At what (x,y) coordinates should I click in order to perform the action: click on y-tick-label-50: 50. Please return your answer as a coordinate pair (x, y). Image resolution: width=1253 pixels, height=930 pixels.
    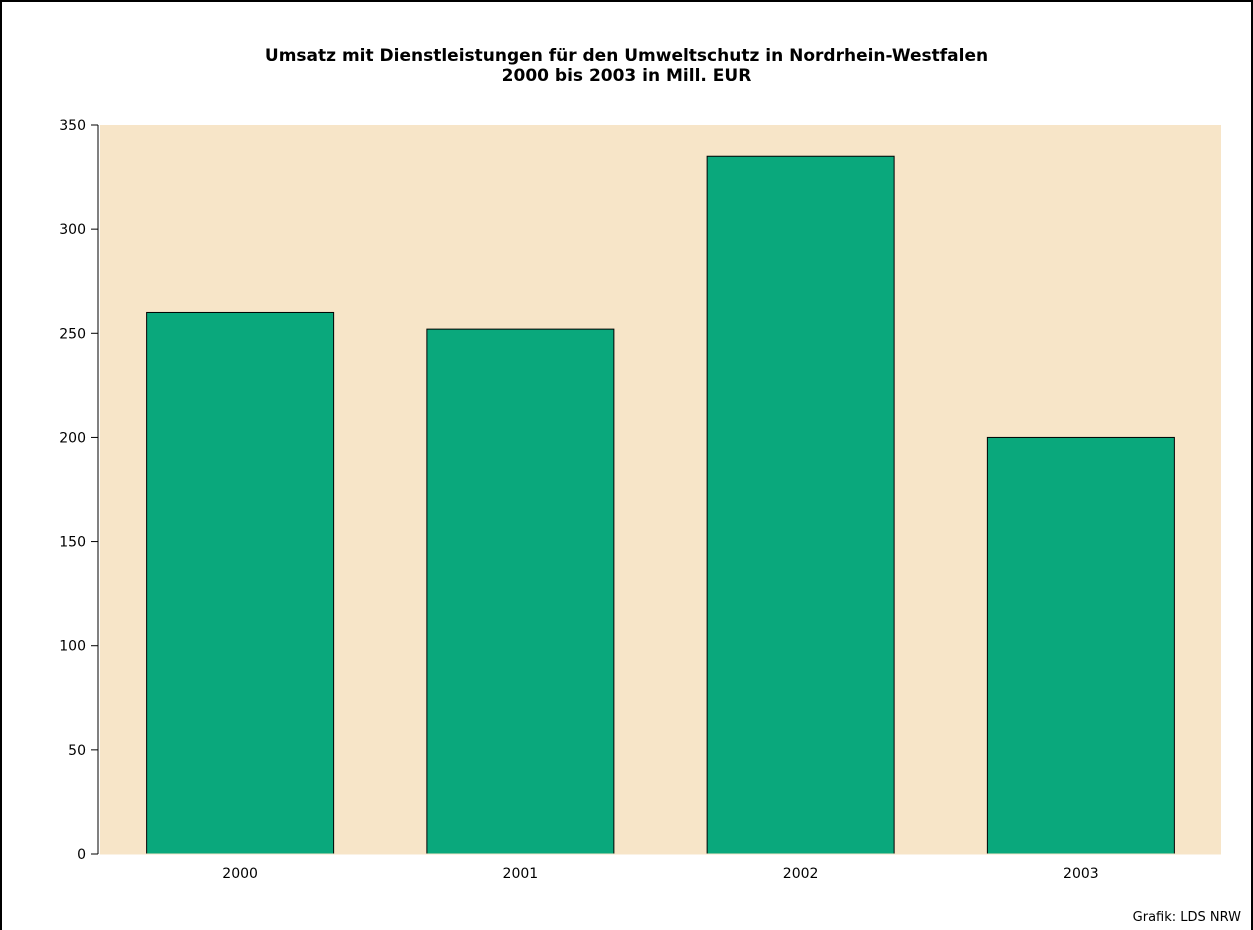
    Looking at the image, I should click on (77, 751).